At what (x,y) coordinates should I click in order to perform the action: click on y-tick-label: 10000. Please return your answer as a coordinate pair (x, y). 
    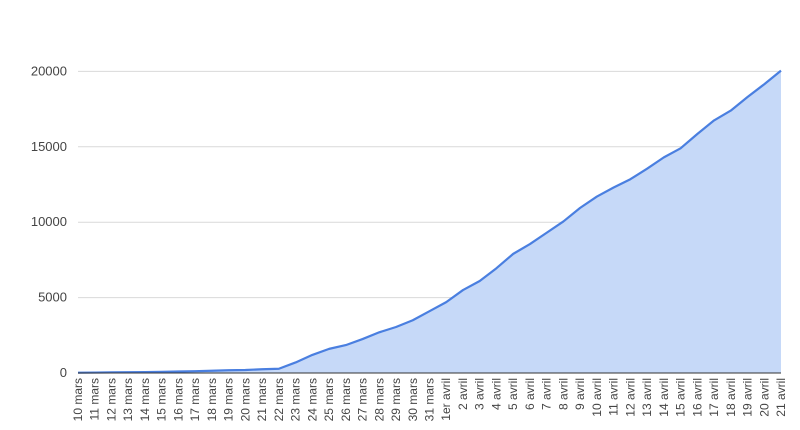
    Looking at the image, I should click on (49, 221).